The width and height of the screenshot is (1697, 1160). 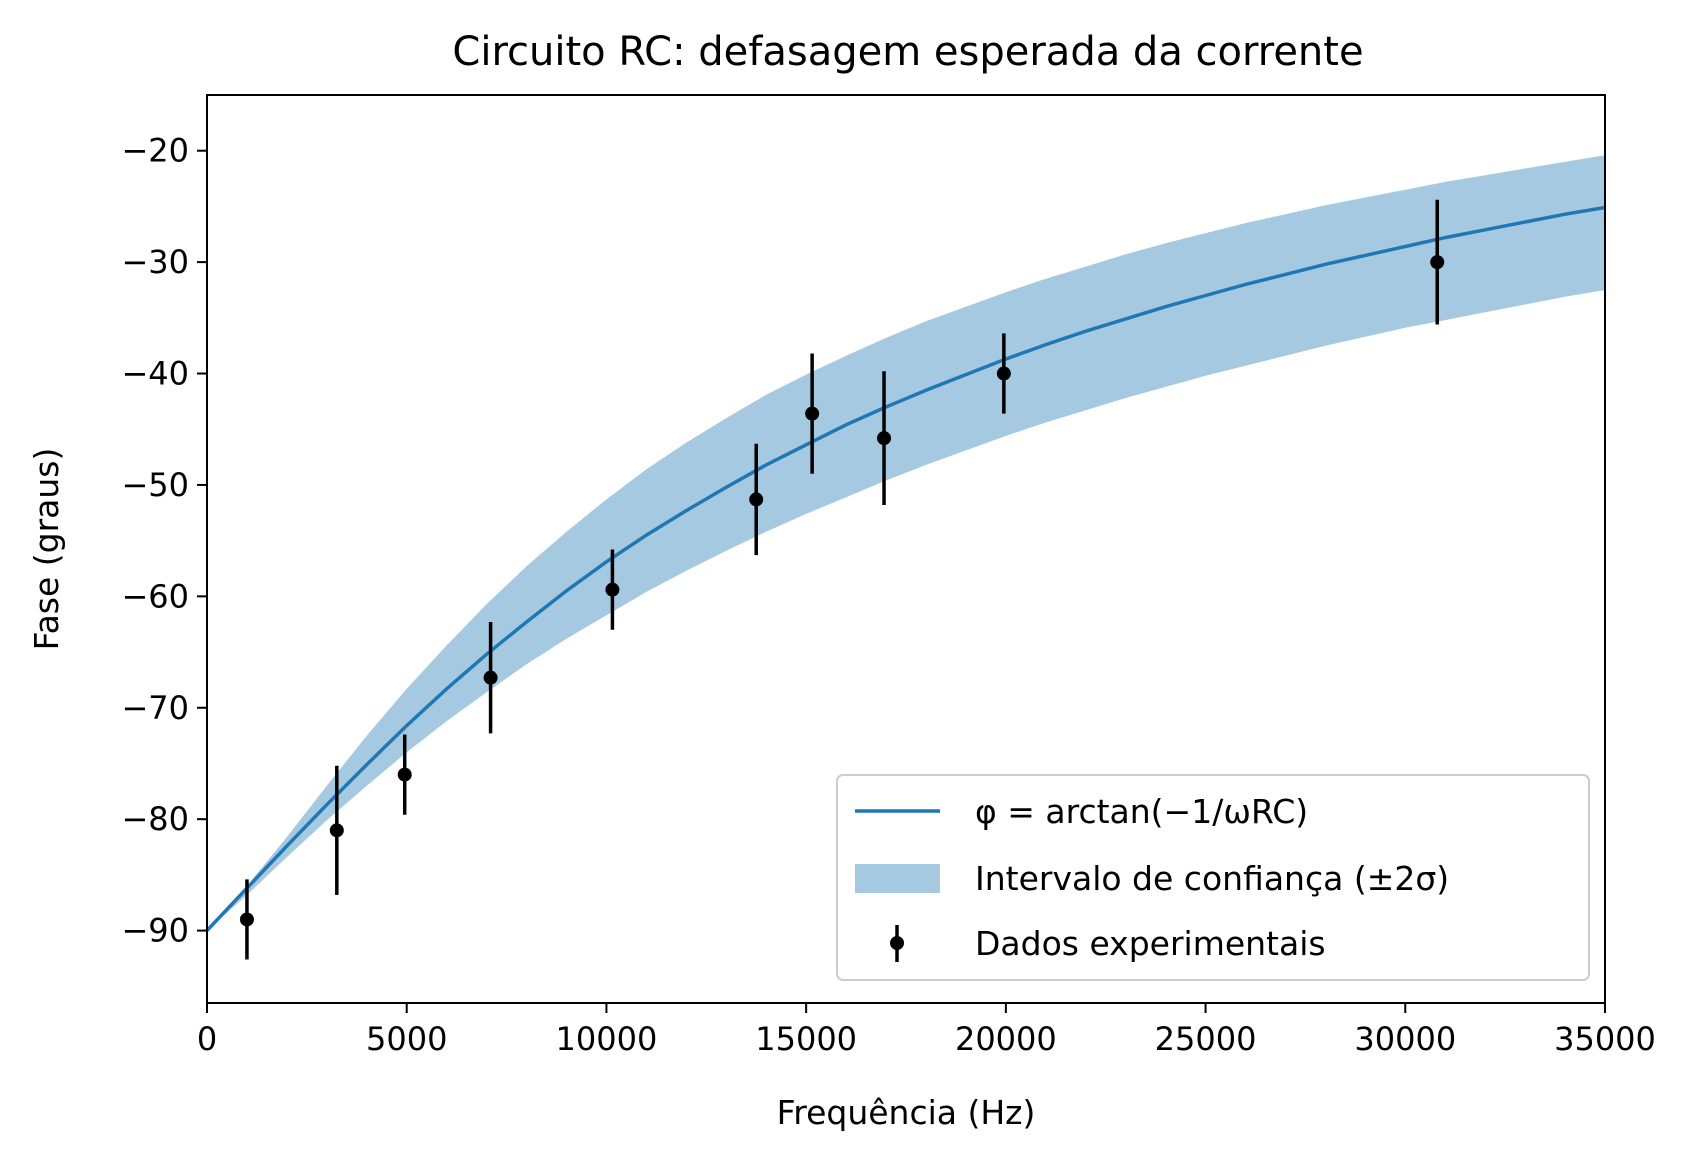 What do you see at coordinates (806, 1039) in the screenshot?
I see `x-tick-label: 15000` at bounding box center [806, 1039].